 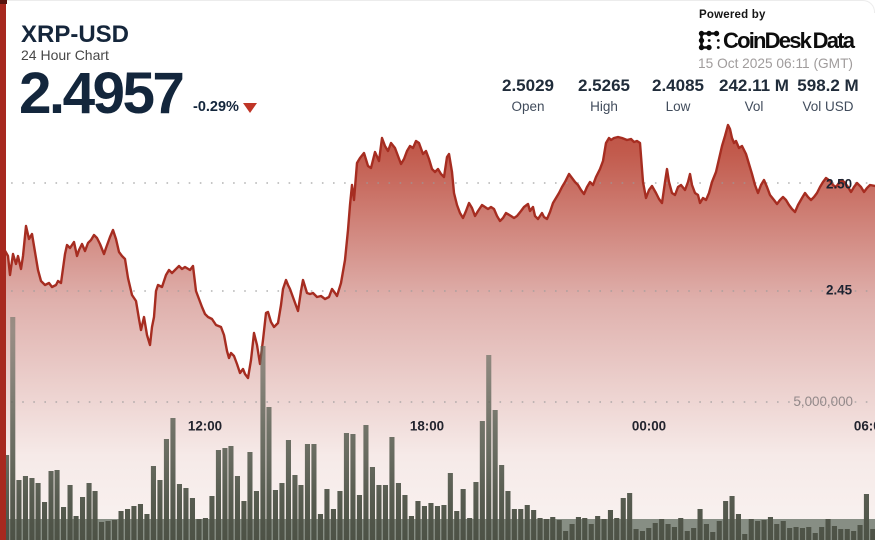 I want to click on svg-text: 00:00, so click(x=649, y=426).